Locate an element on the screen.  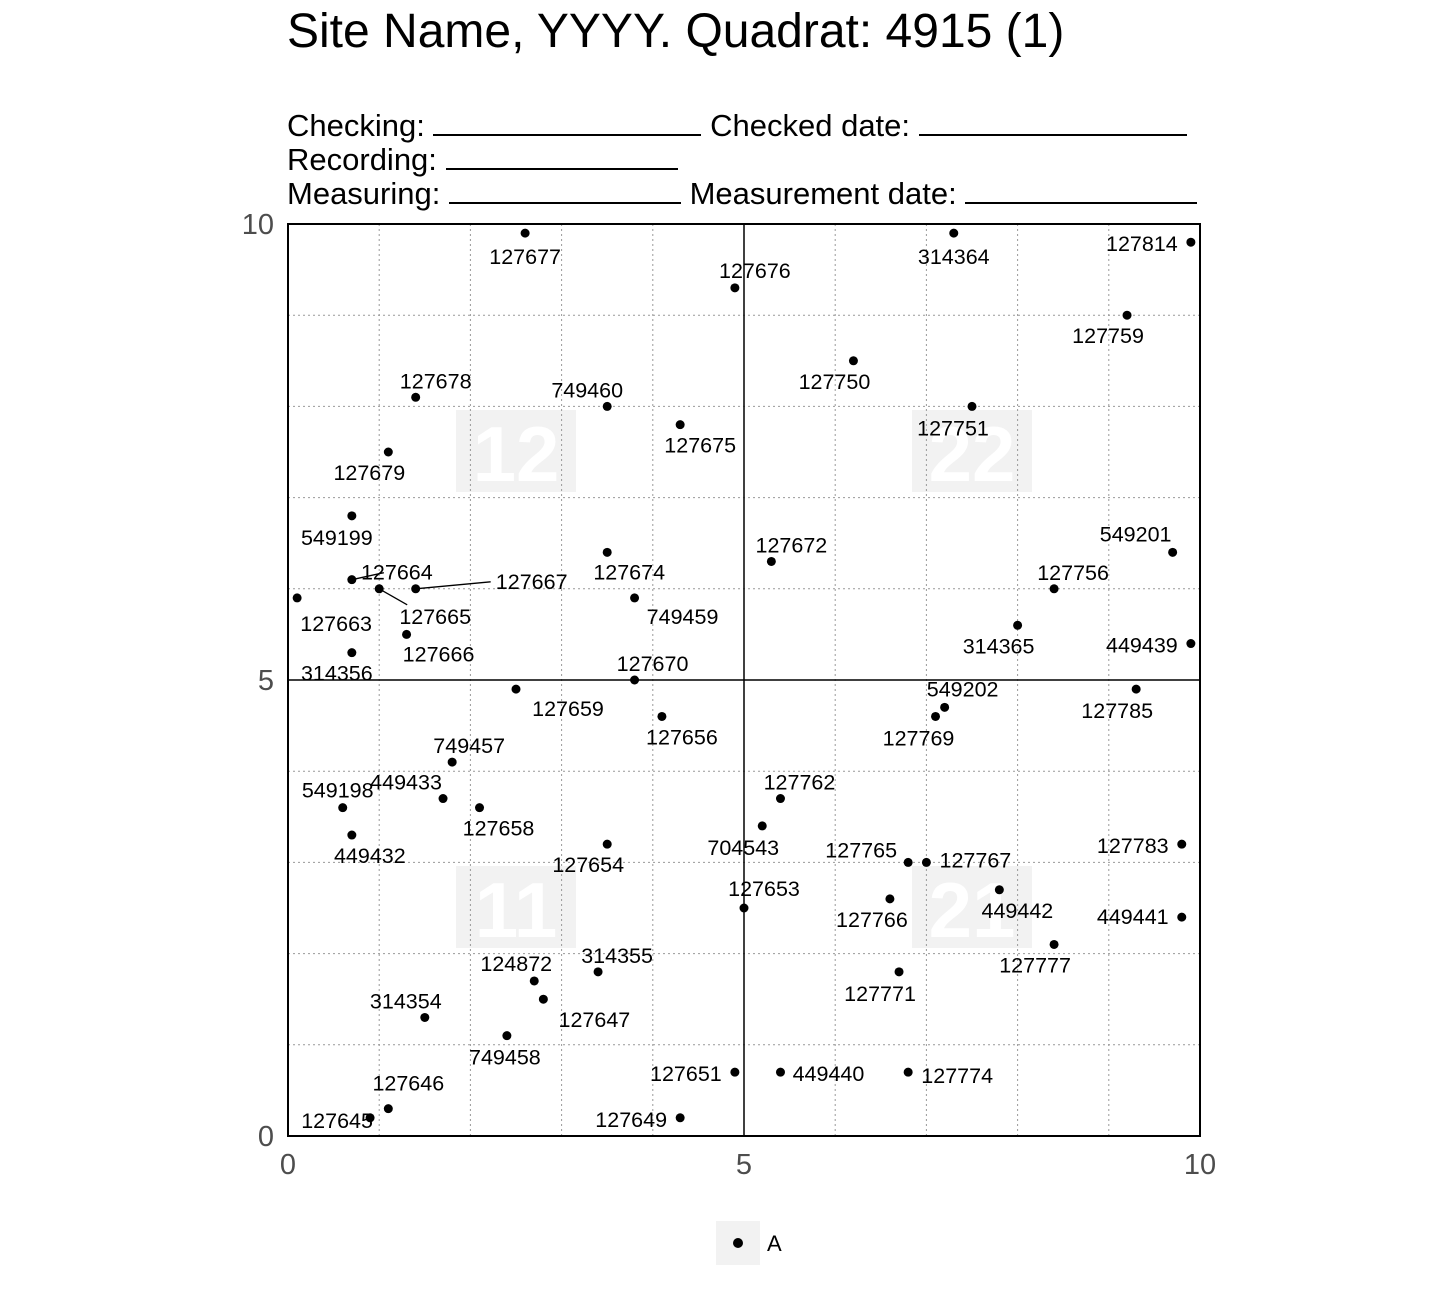
point-label-449440: 449440 is located at coordinates (829, 1074).